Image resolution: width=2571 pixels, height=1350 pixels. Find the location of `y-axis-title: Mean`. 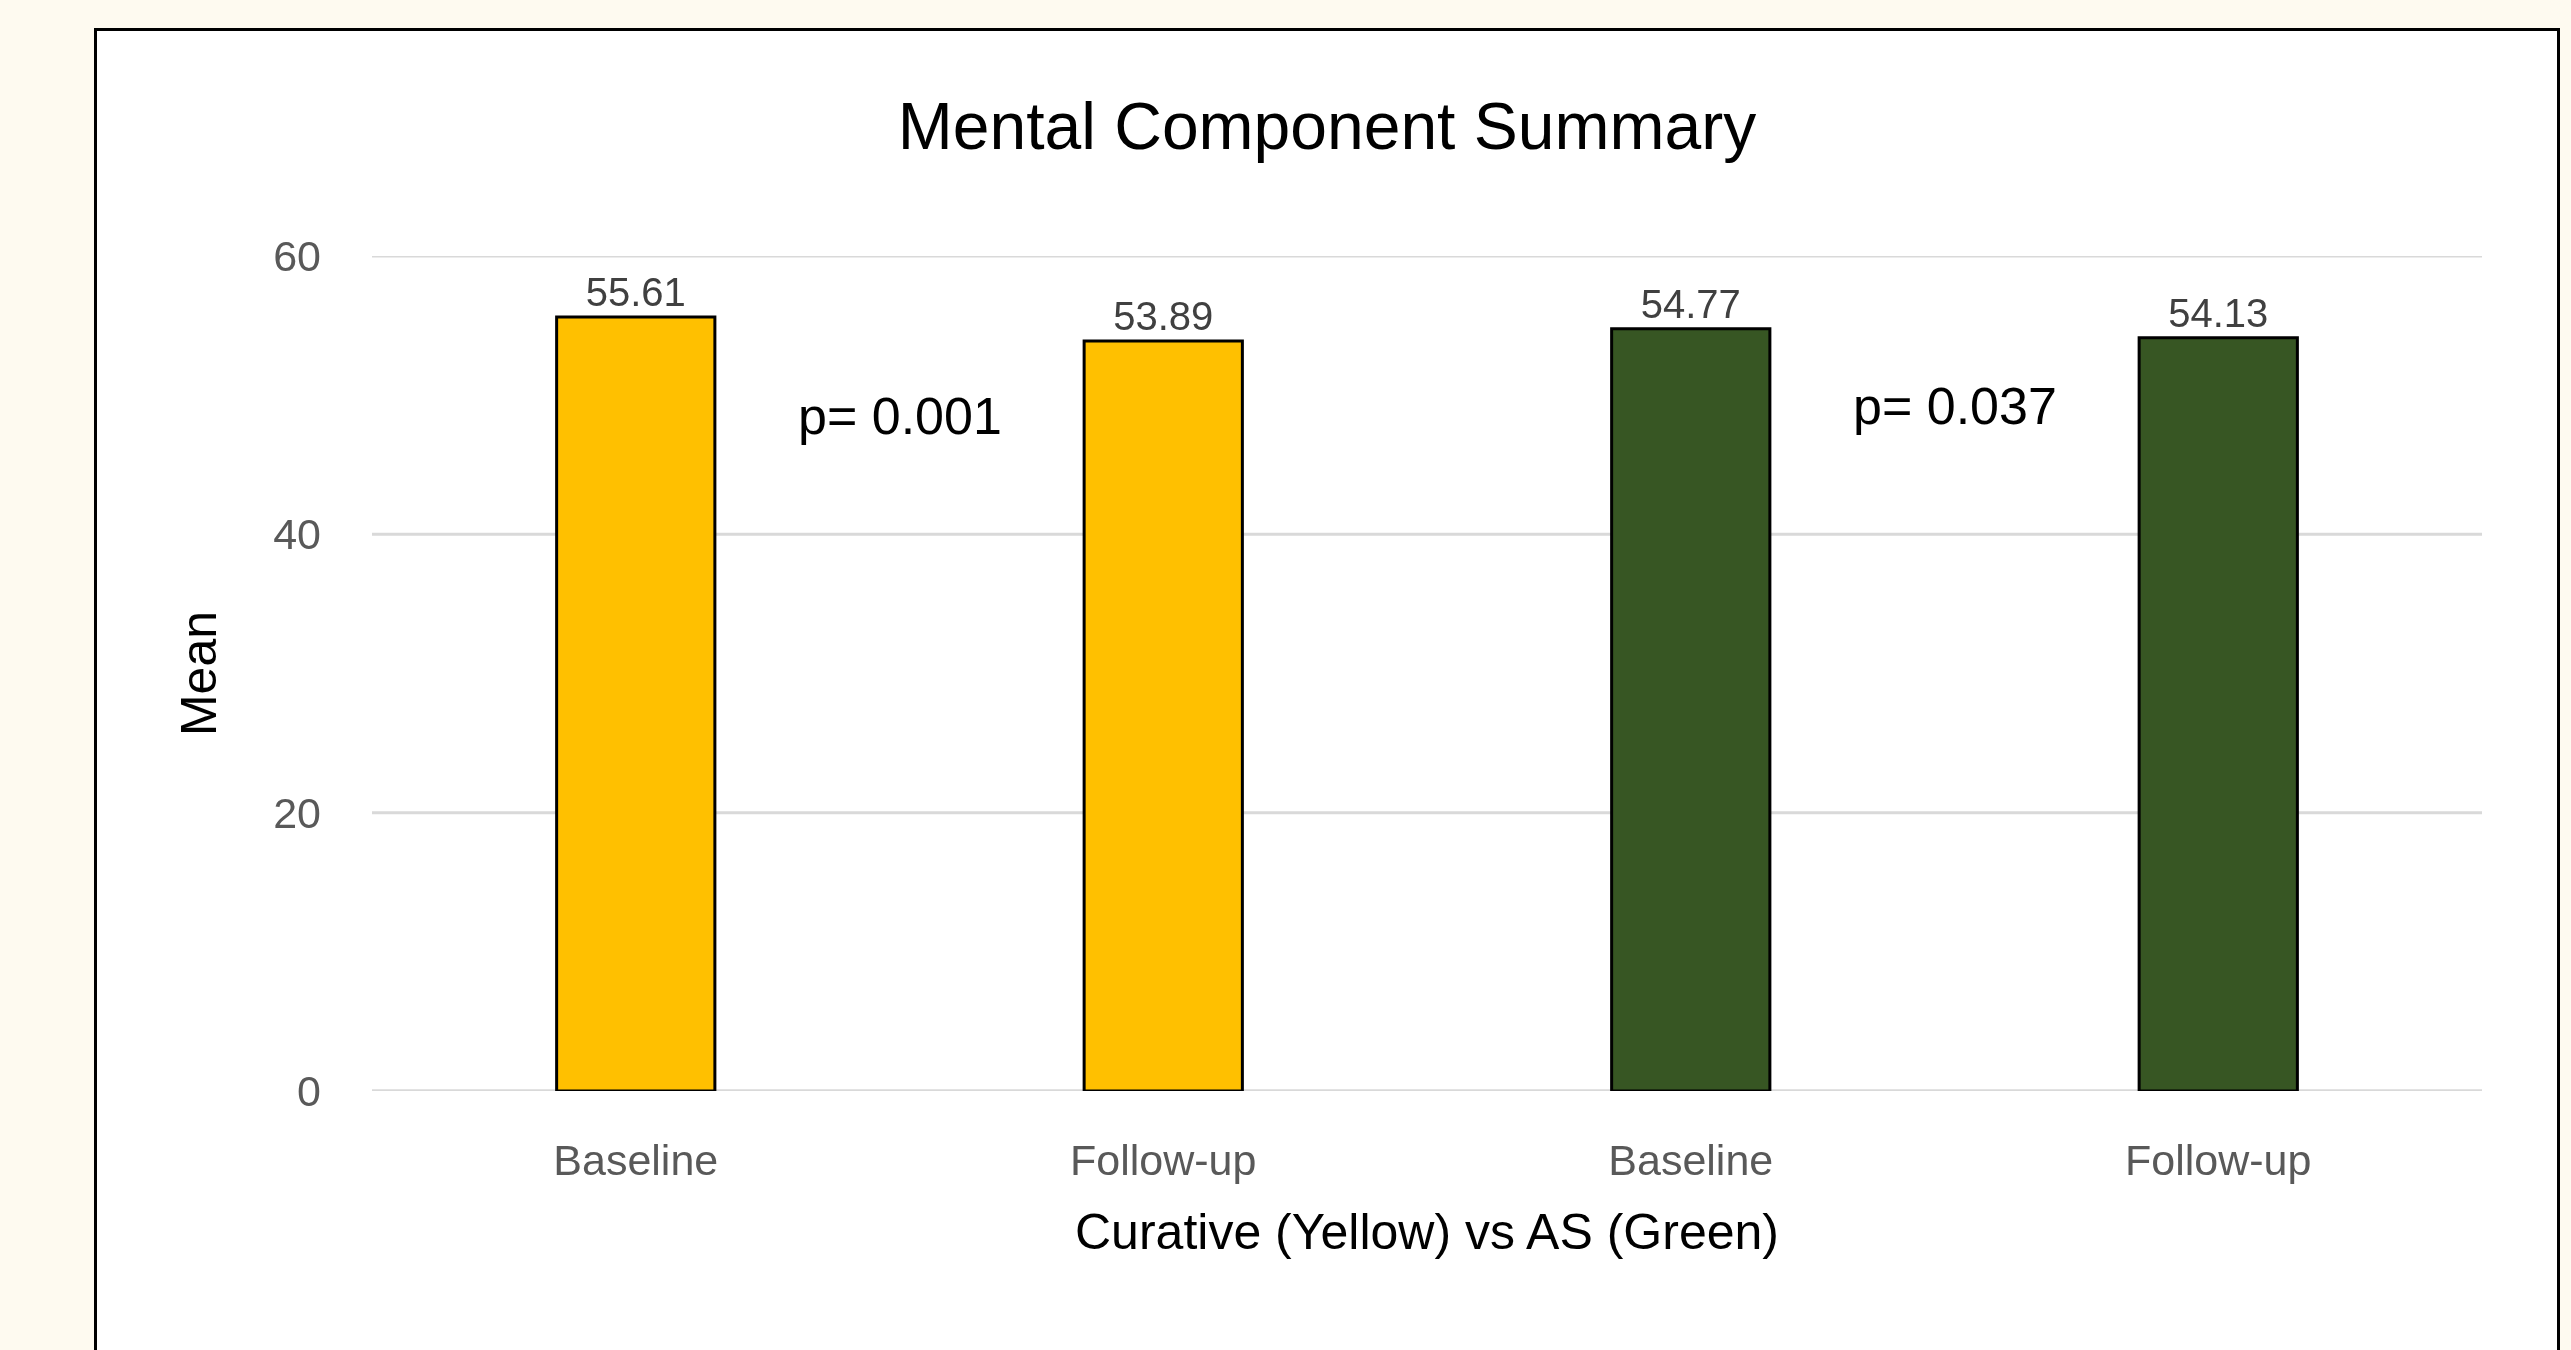

y-axis-title: Mean is located at coordinates (199, 673).